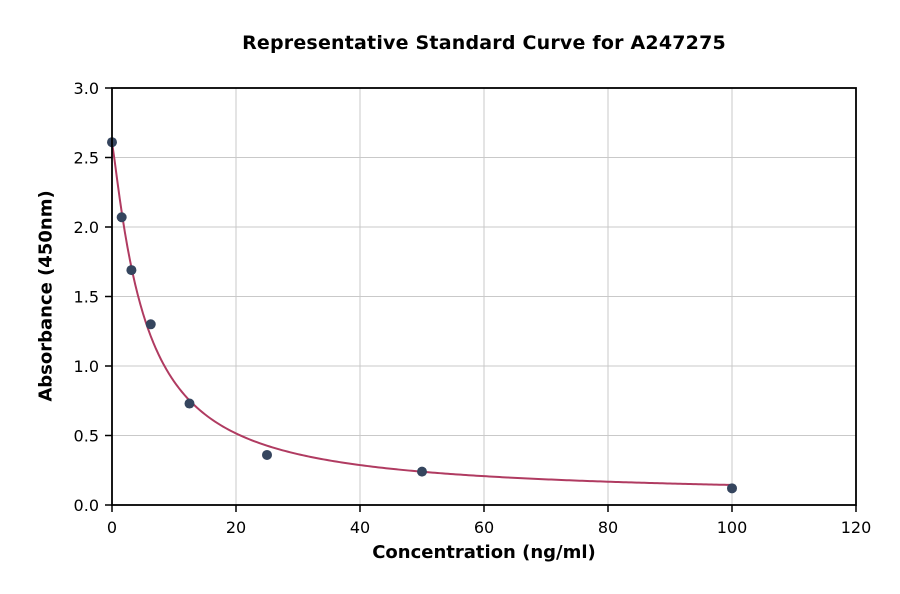  What do you see at coordinates (608, 527) in the screenshot?
I see `x-tick-label: 80` at bounding box center [608, 527].